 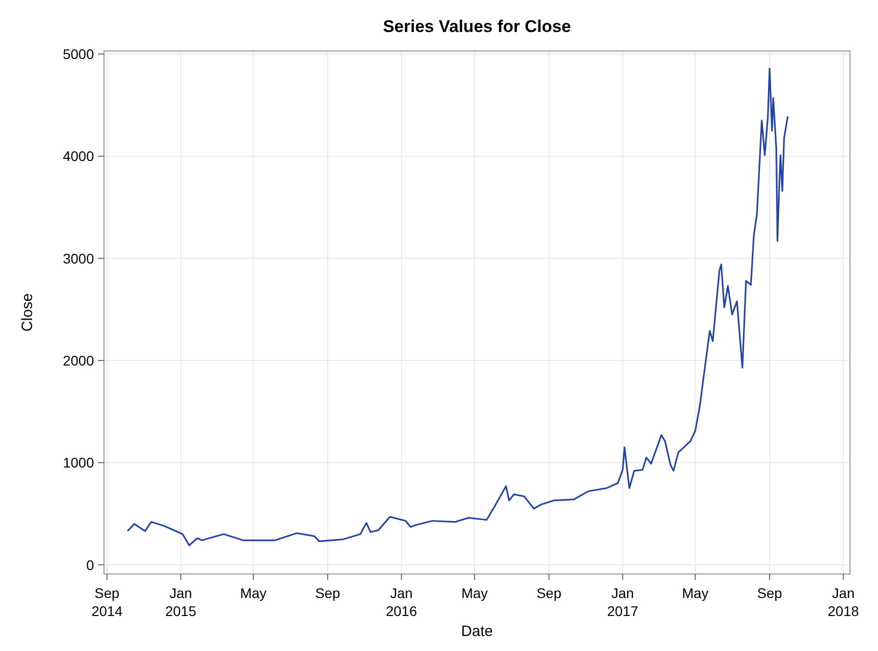 What do you see at coordinates (107, 602) in the screenshot?
I see `x-tick-label: Sep 2014` at bounding box center [107, 602].